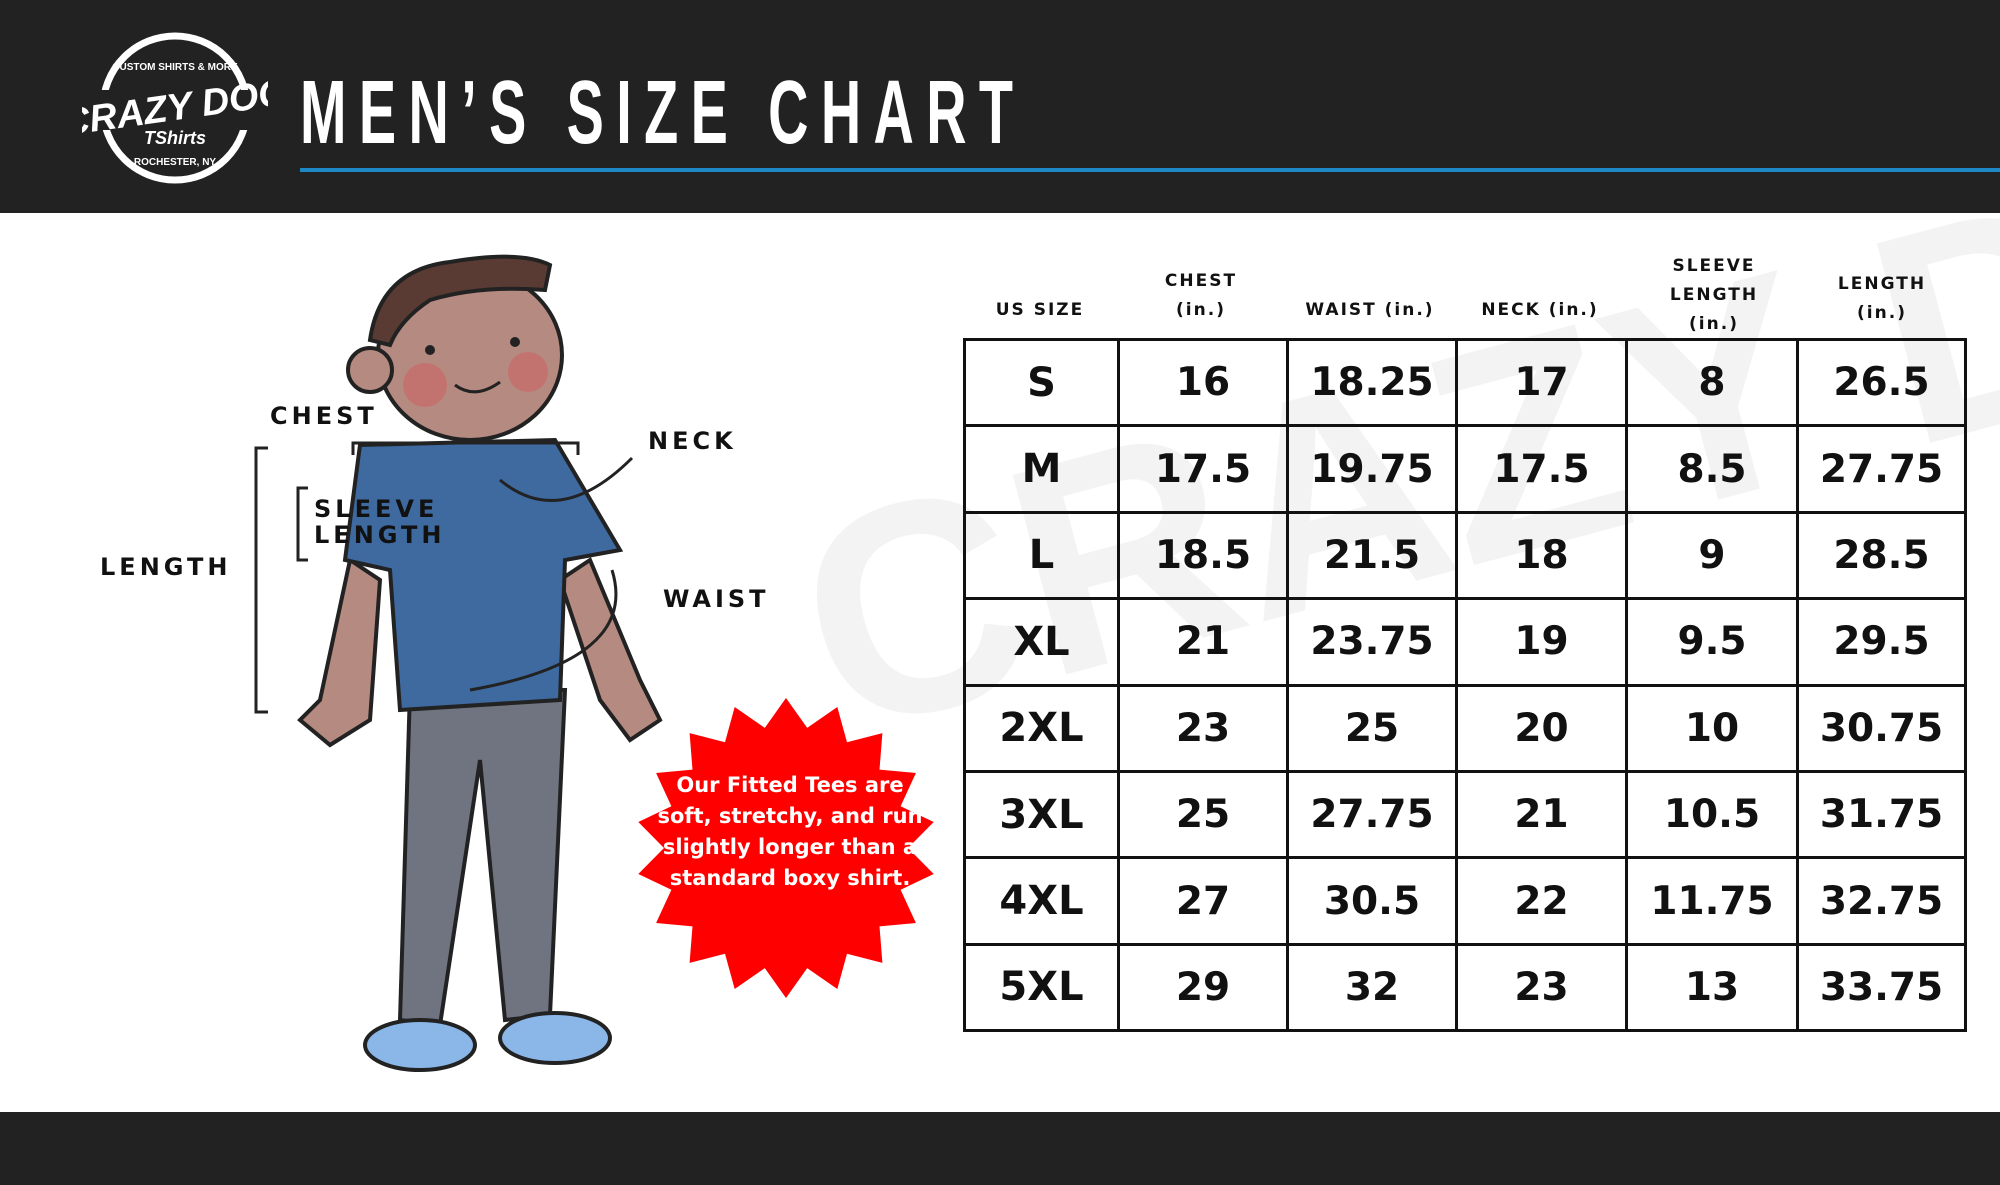 This screenshot has width=2000, height=1185. Describe the element at coordinates (1372, 987) in the screenshot. I see `measurement-cell: 32` at that location.